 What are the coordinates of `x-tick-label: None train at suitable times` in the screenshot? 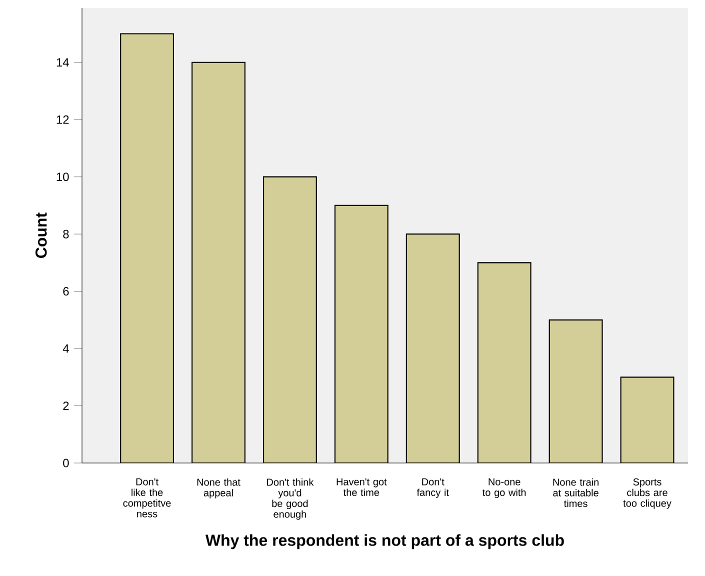 It's located at (575, 493).